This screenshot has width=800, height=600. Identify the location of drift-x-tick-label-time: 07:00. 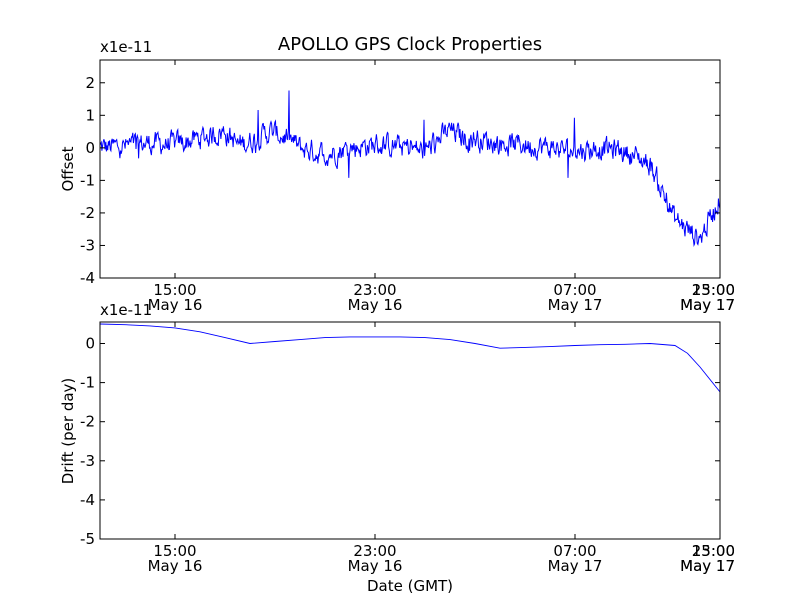
(574, 551).